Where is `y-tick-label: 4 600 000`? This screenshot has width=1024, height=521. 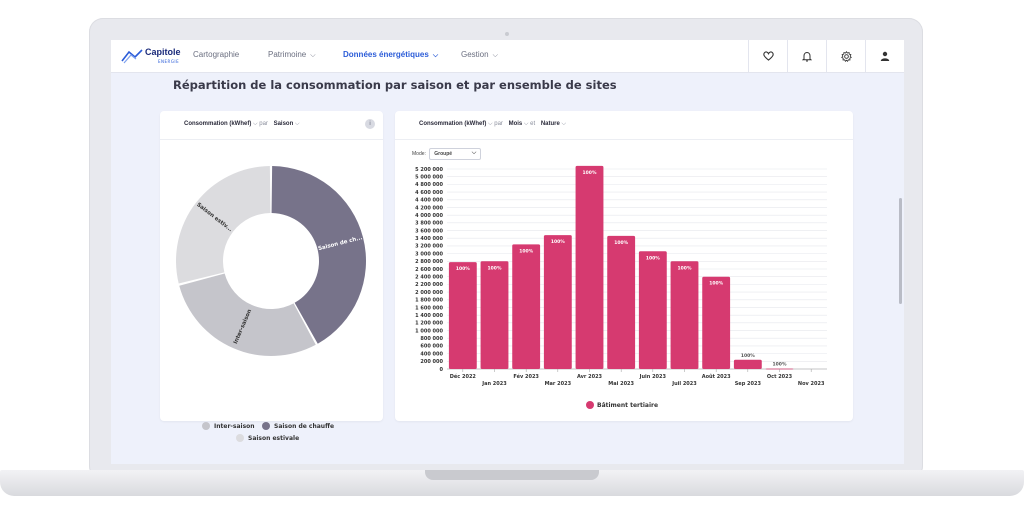 y-tick-label: 4 600 000 is located at coordinates (429, 193).